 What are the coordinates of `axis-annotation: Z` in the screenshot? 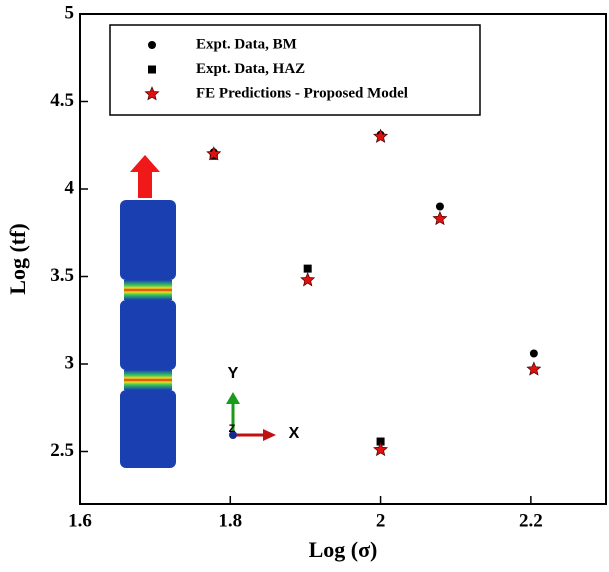 It's located at (232, 429).